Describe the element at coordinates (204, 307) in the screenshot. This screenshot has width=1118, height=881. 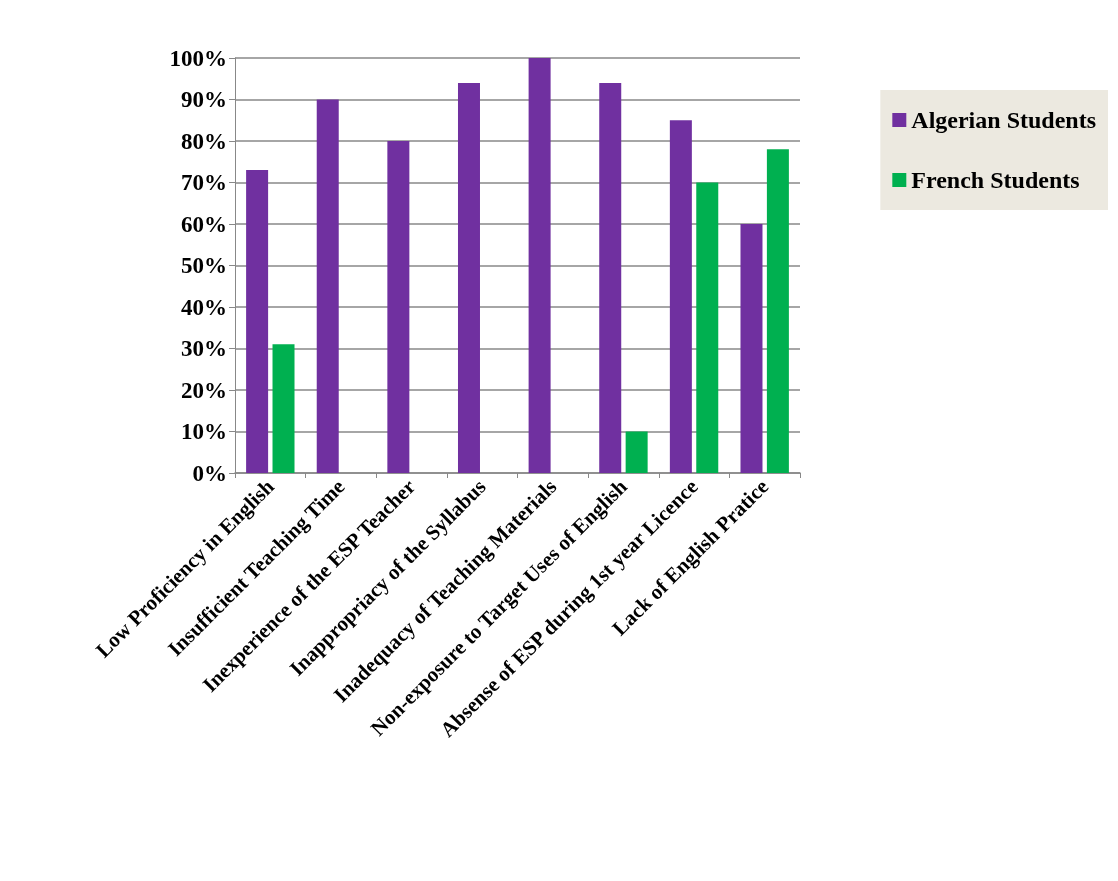
I see `y-tick-label: 40%` at that location.